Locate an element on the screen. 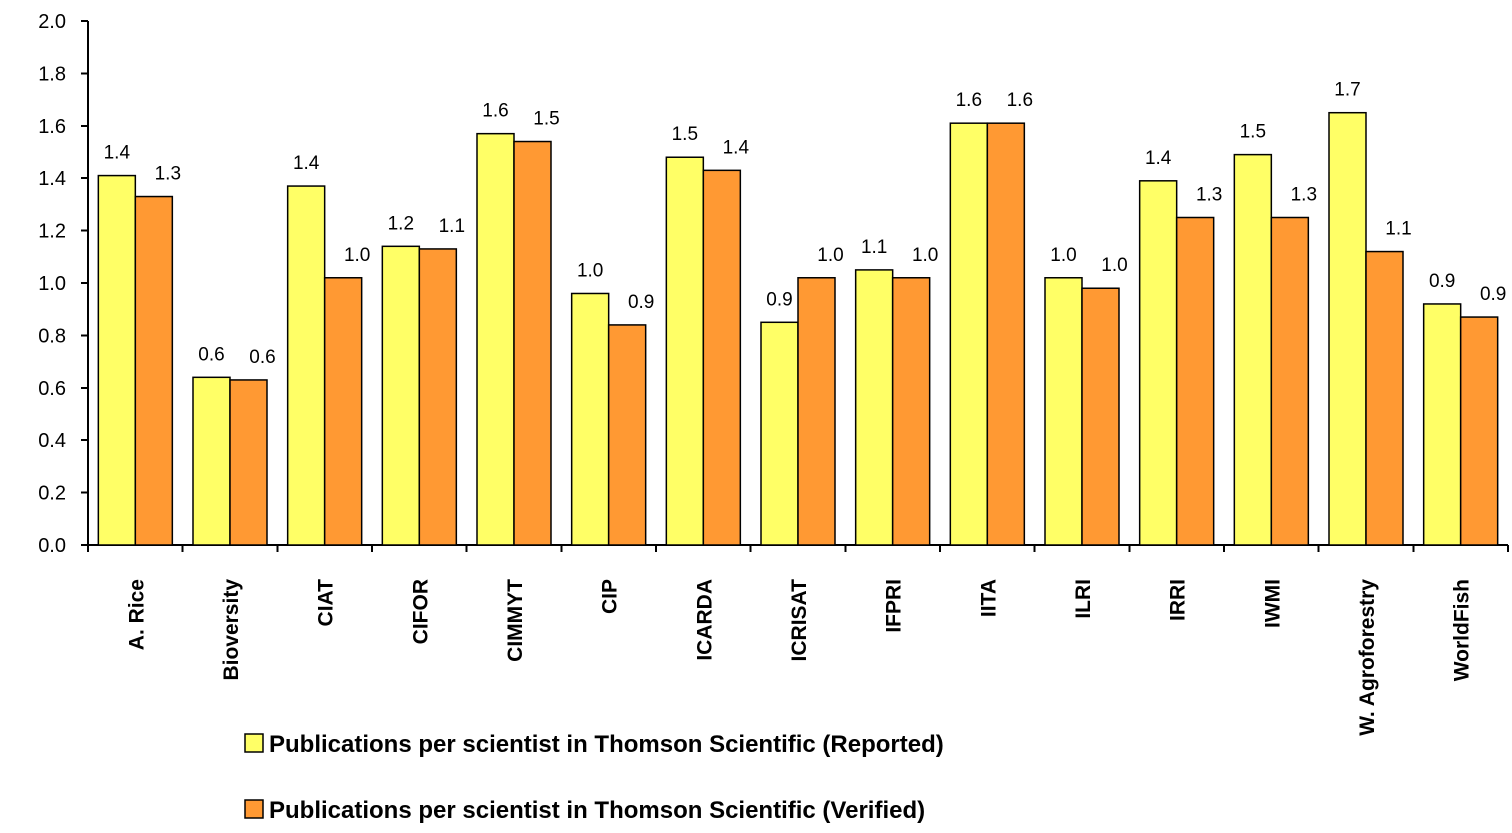  x-tick-label: IRRI is located at coordinates (1178, 600).